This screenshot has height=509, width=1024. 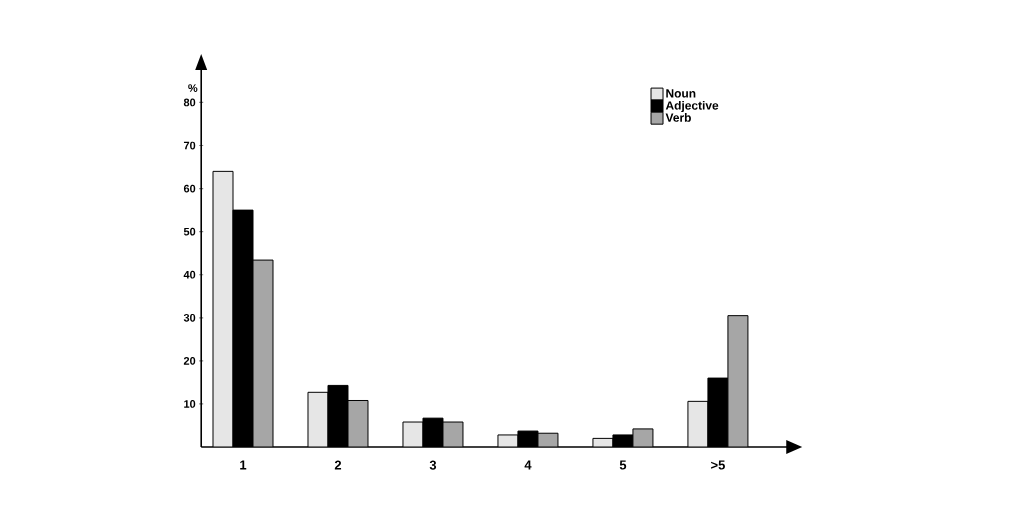 What do you see at coordinates (189, 188) in the screenshot?
I see `y-tick-label: 60` at bounding box center [189, 188].